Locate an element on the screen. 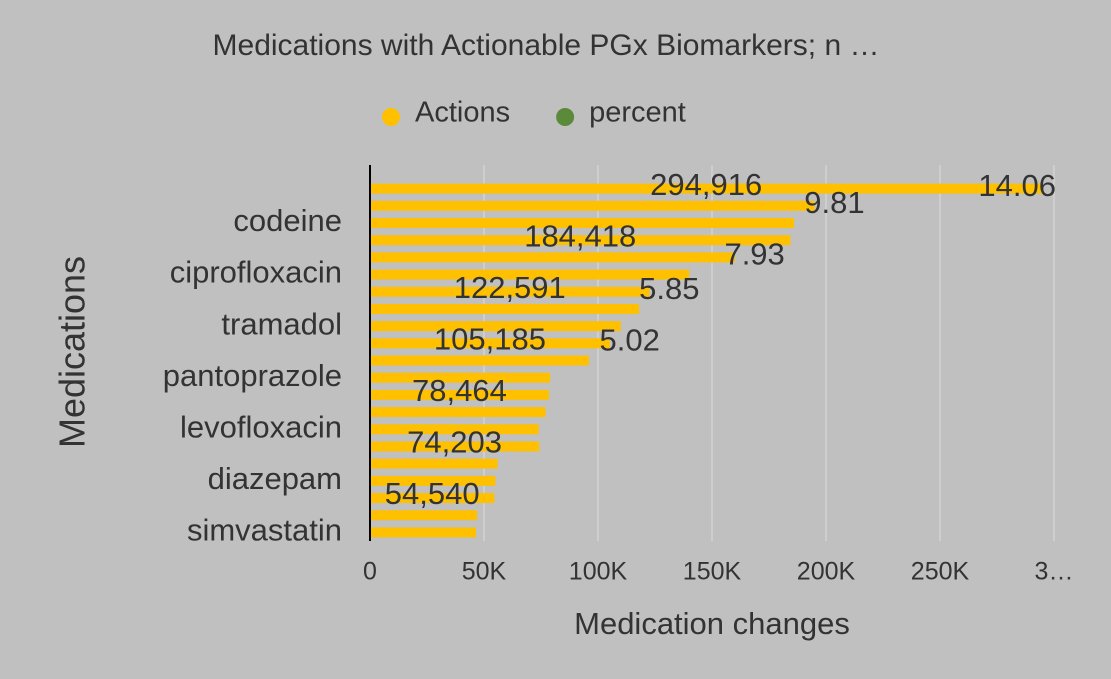 Image resolution: width=1111 pixels, height=679 pixels. x-tick-label: 0 is located at coordinates (370, 572).